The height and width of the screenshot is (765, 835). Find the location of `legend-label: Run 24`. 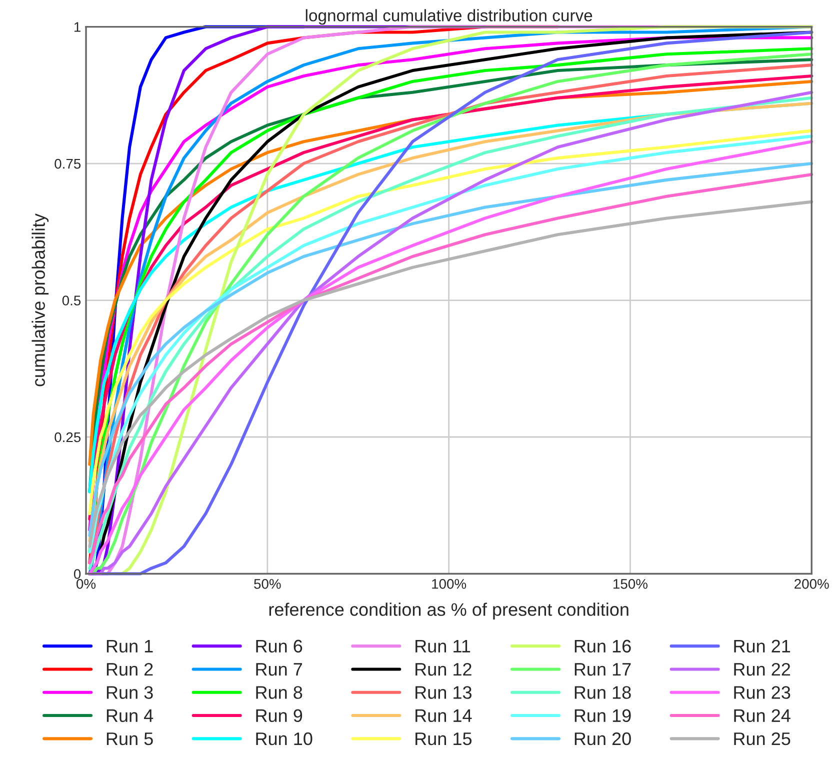

legend-label: Run 24 is located at coordinates (762, 715).